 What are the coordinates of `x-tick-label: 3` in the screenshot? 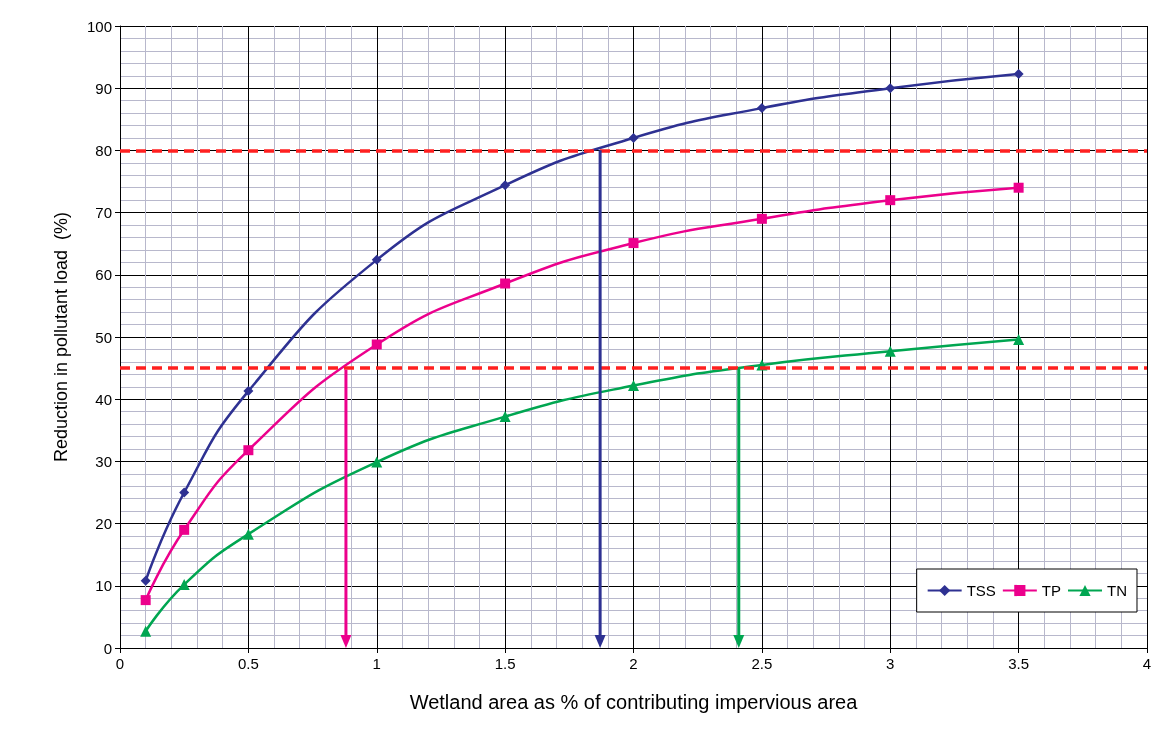 It's located at (890, 663).